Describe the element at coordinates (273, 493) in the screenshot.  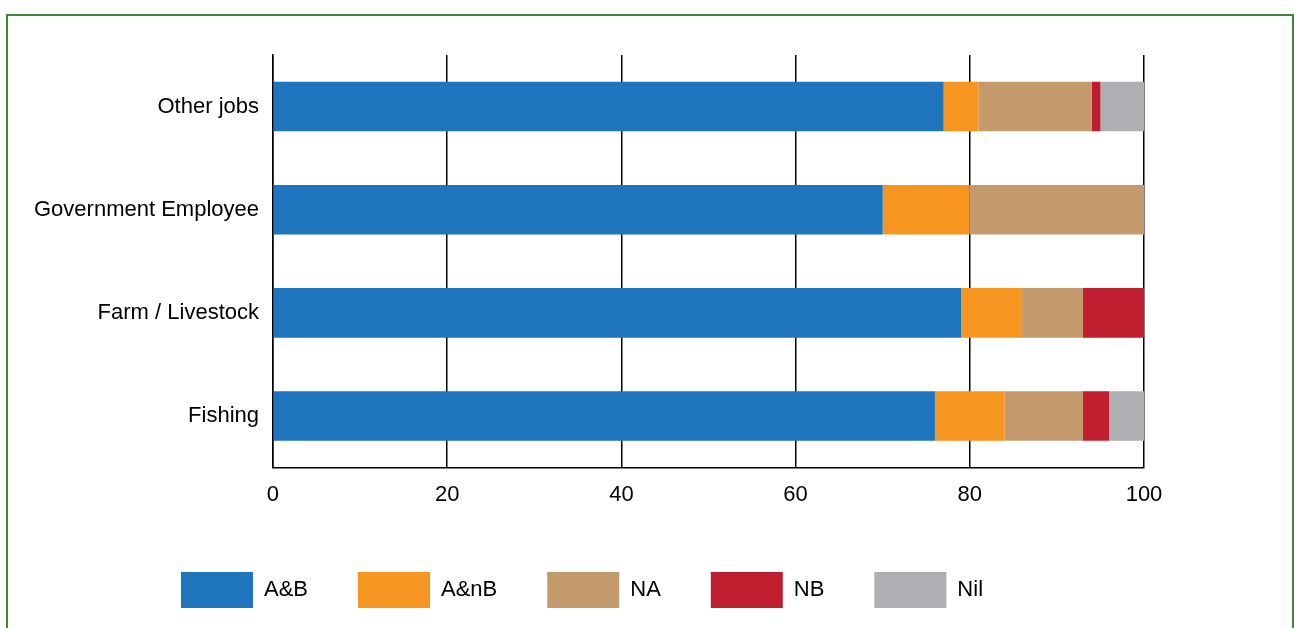
I see `x-tick-label: 0` at that location.